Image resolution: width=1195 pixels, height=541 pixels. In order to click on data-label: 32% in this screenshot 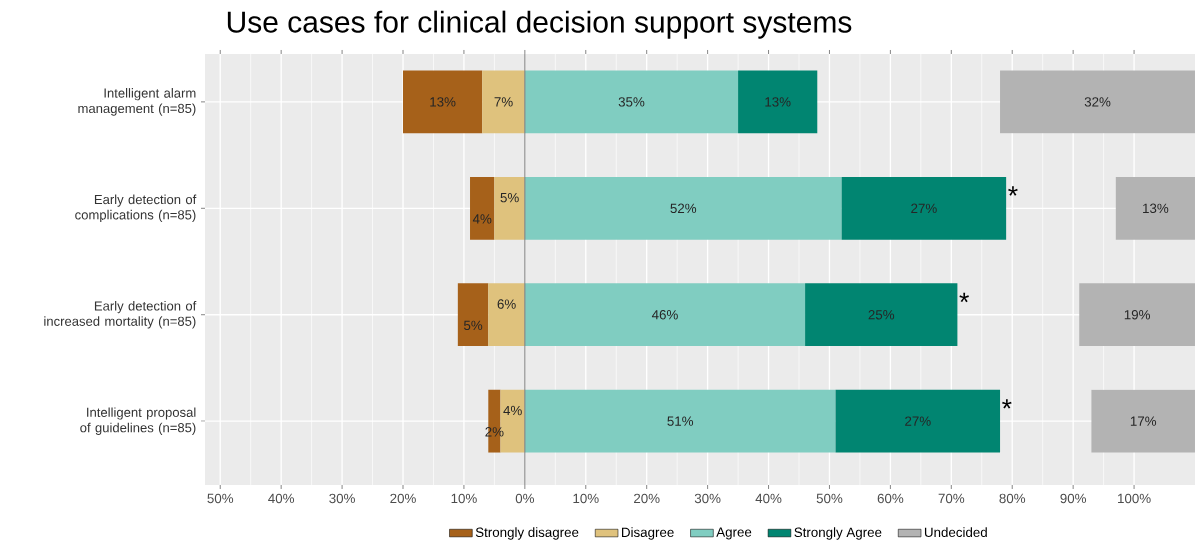, I will do `click(1097, 102)`.